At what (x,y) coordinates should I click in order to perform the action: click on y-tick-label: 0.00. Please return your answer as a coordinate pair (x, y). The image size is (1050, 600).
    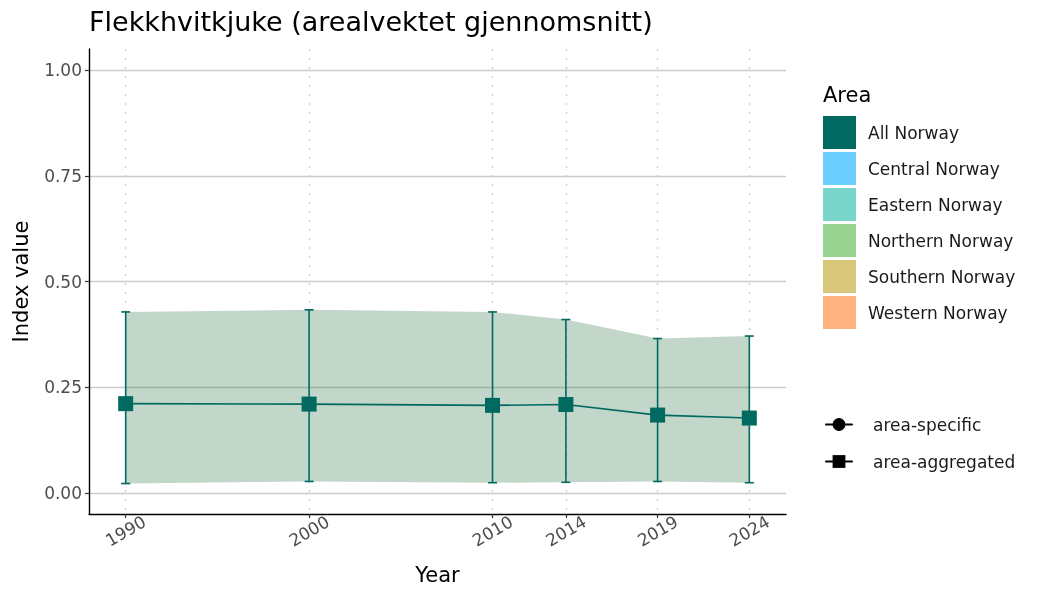
    Looking at the image, I should click on (63, 492).